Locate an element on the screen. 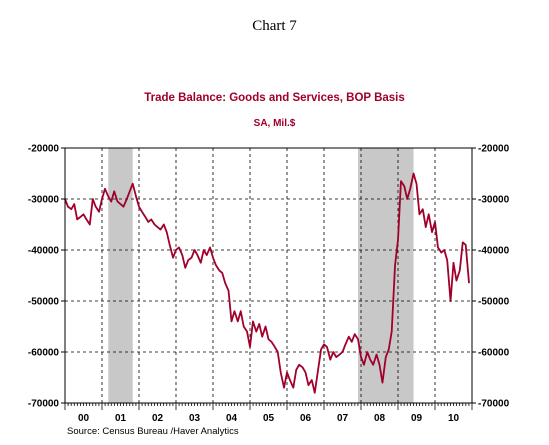 The image size is (549, 445). x-tick-label: 05 is located at coordinates (269, 418).